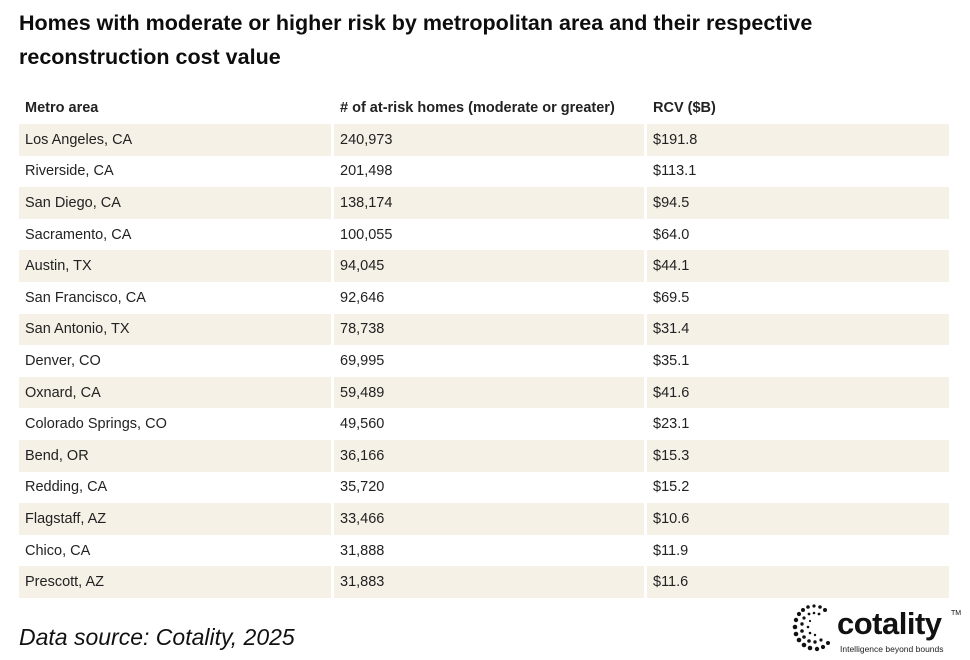  Describe the element at coordinates (489, 392) in the screenshot. I see `at-risk-homes-cell: 59,489` at that location.